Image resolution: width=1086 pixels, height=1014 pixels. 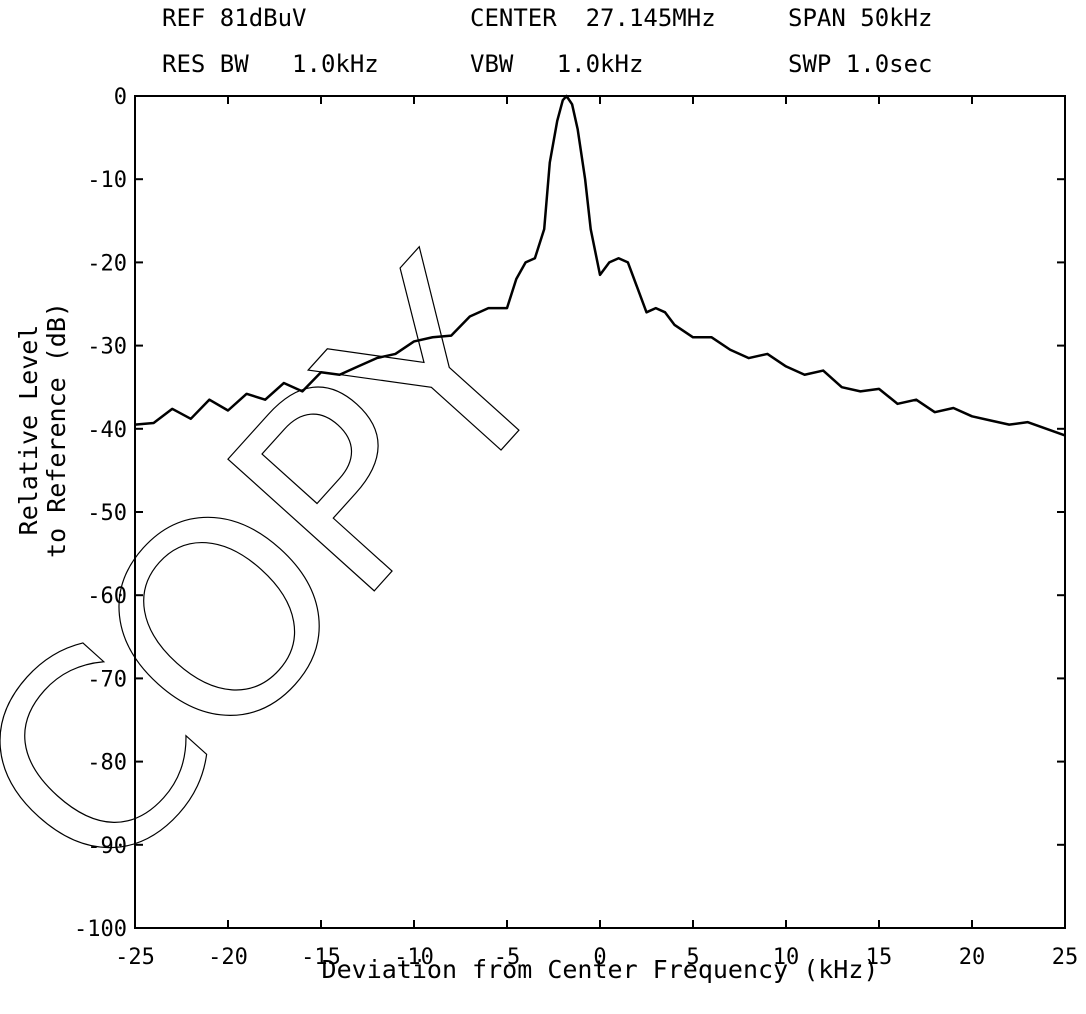 What do you see at coordinates (692, 957) in the screenshot?
I see `x-tick-label: 5` at bounding box center [692, 957].